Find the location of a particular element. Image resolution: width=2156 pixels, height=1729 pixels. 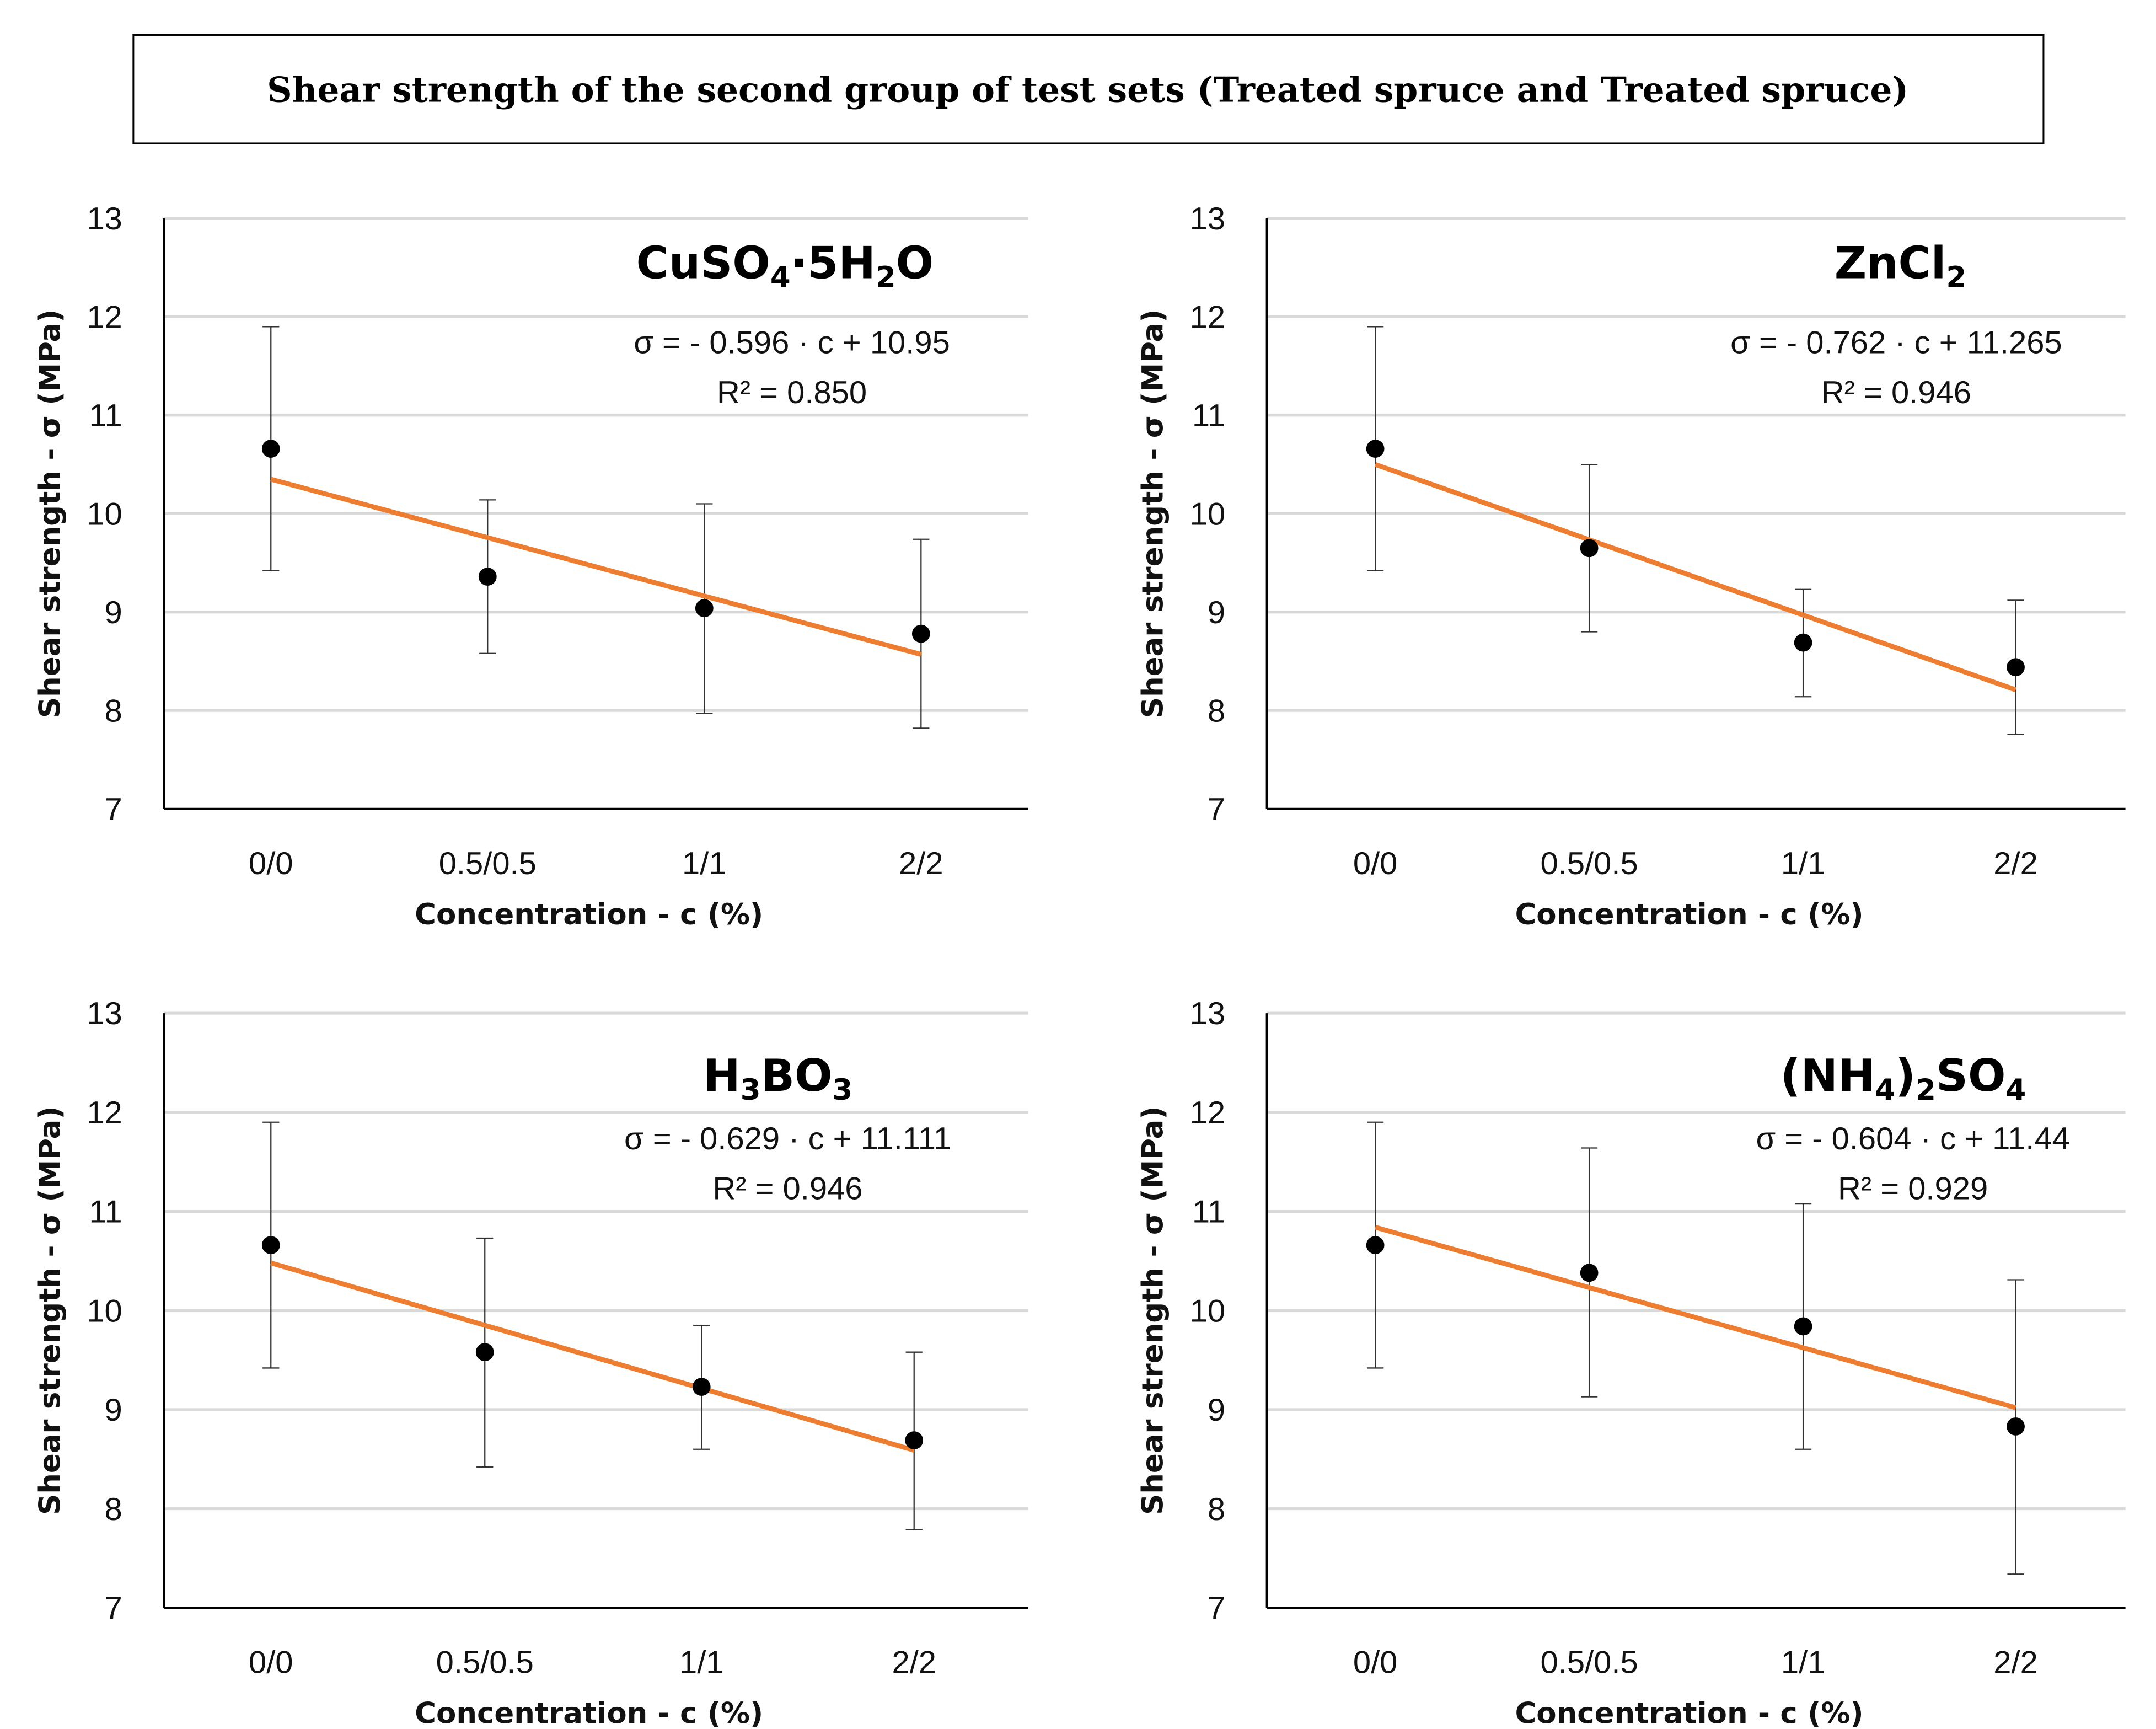

chart-title: H3BO3 is located at coordinates (777, 1078).